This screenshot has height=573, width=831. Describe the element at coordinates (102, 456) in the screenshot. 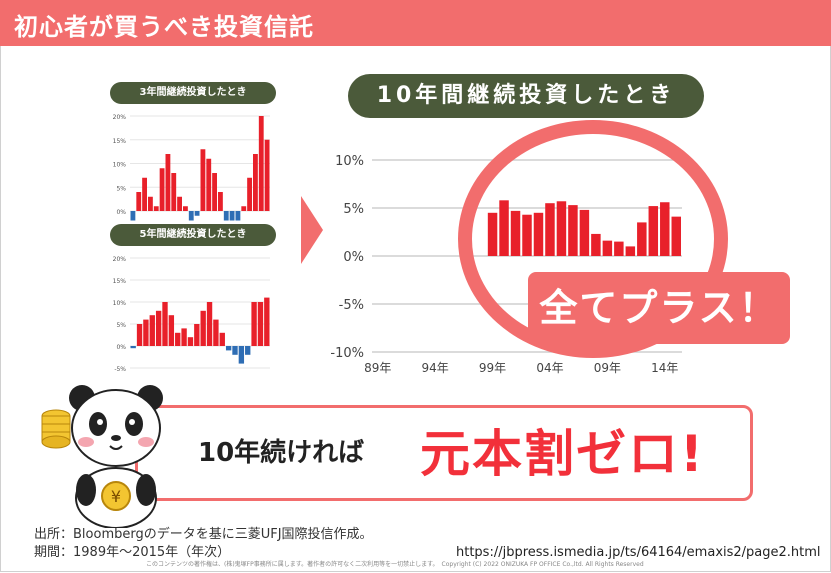

I see `panda-mascot-icon: ¥` at that location.